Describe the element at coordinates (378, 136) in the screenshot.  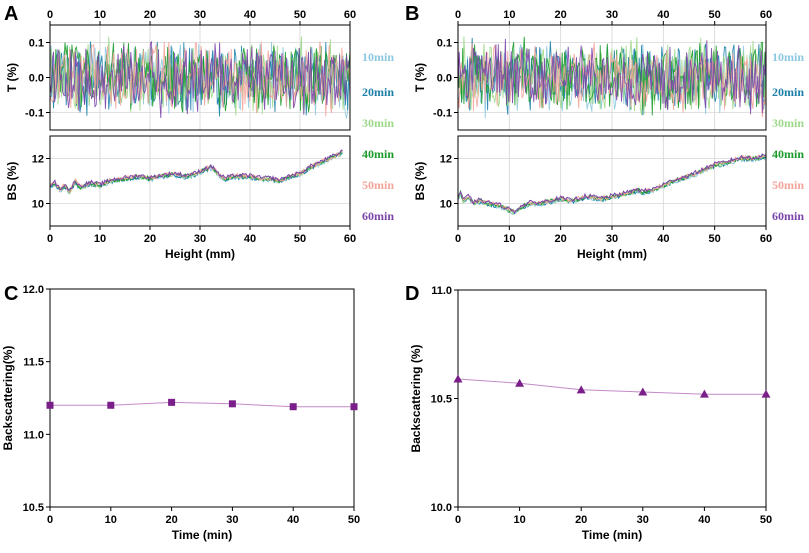
I see `legend-a: 10min 20min 30min 40min 50min 60min` at that location.